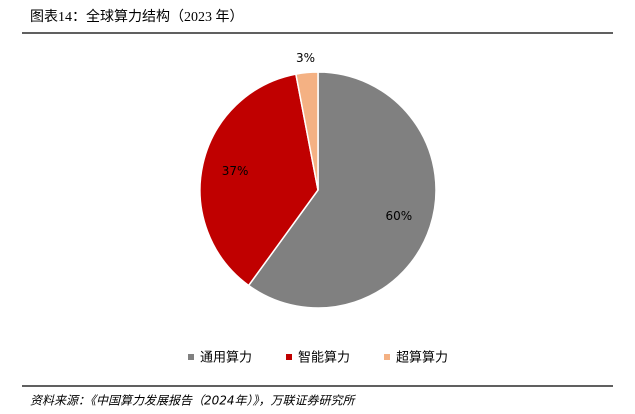 This screenshot has height=414, width=635. I want to click on data-label: 3%, so click(305, 58).